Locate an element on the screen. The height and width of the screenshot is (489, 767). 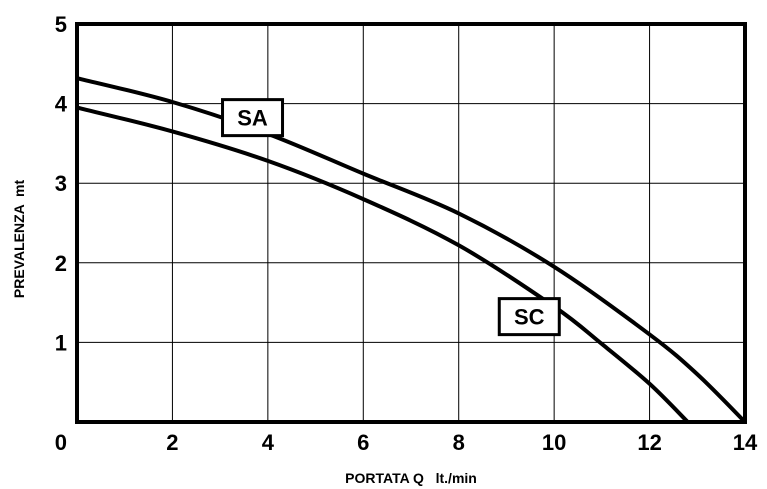
series-label-text: SC is located at coordinates (529, 317).